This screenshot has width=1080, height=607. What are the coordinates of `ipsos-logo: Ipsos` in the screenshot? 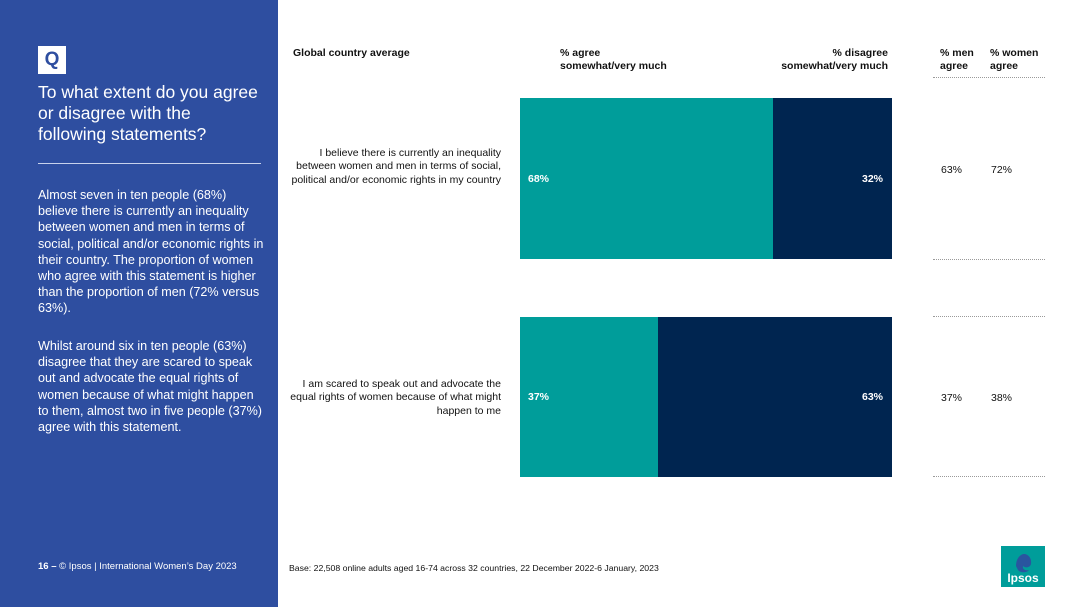 It's located at (1023, 566).